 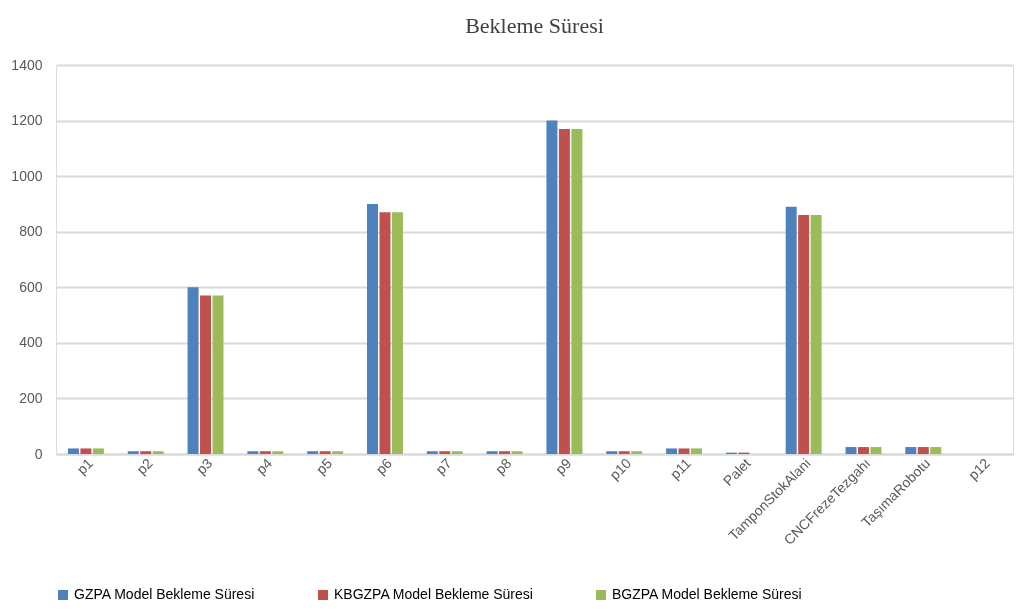 I want to click on x-tick-label: p9, so click(x=563, y=466).